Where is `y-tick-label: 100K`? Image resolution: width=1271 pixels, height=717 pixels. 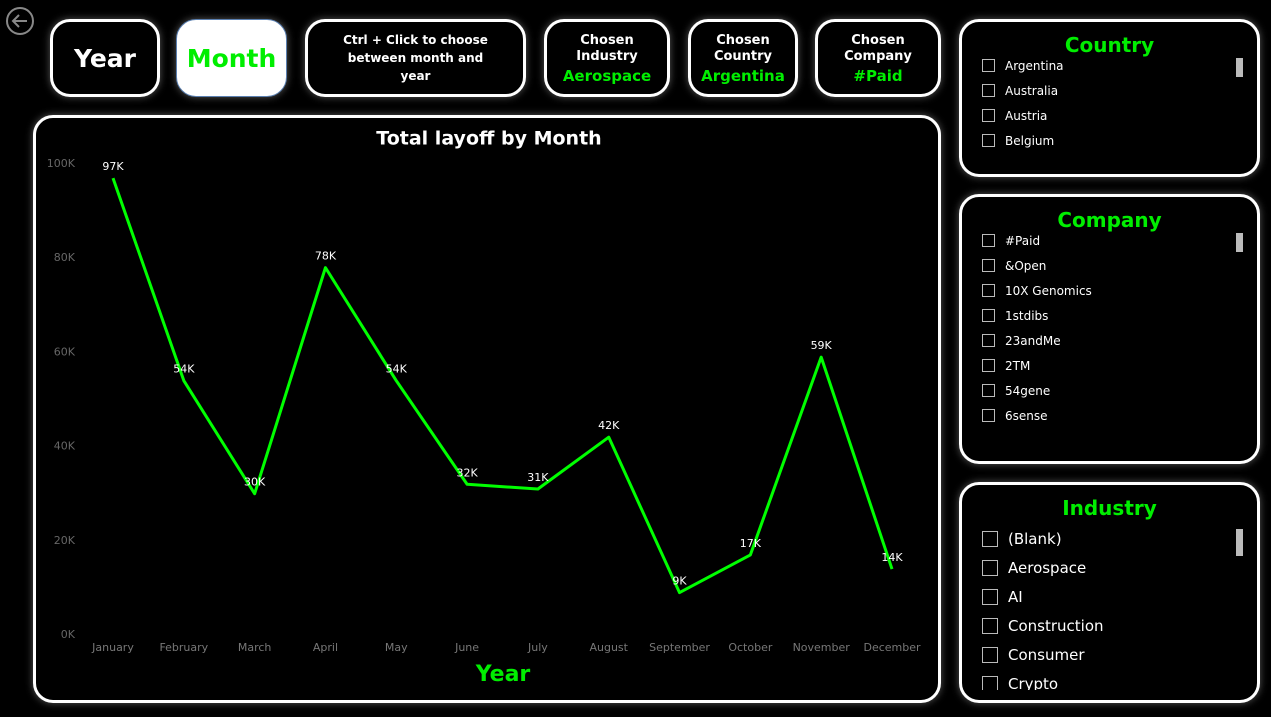
y-tick-label: 100K is located at coordinates (61, 163).